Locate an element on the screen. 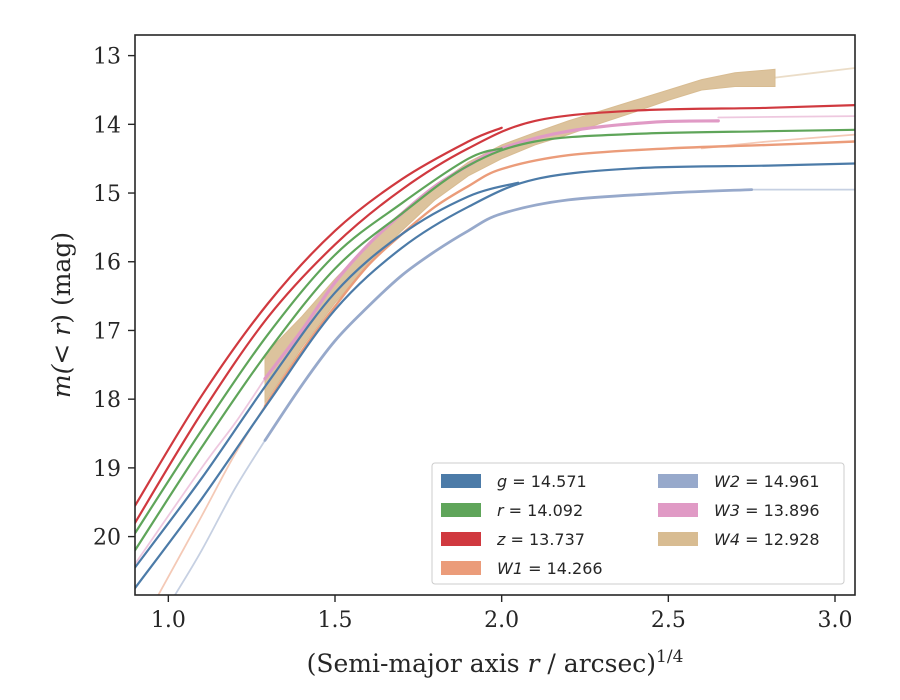  x-axis-label: (Semi-major axis r / arcsec)1/4 is located at coordinates (495, 662).